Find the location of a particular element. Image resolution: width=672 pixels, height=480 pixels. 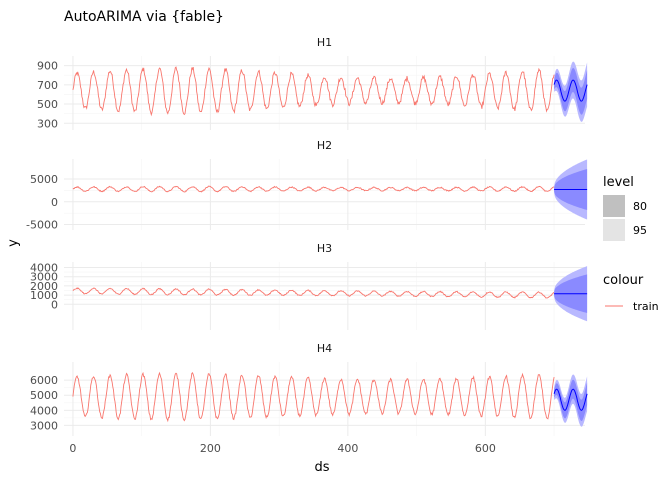

y-tick-label: -5000 is located at coordinates (42, 225).